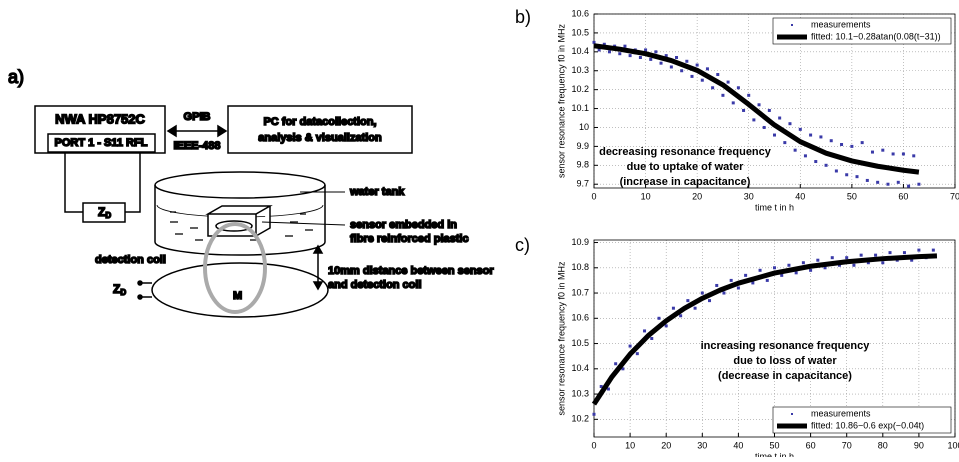 The image size is (959, 462). I want to click on annotation: (decrease in capacitance), so click(785, 376).